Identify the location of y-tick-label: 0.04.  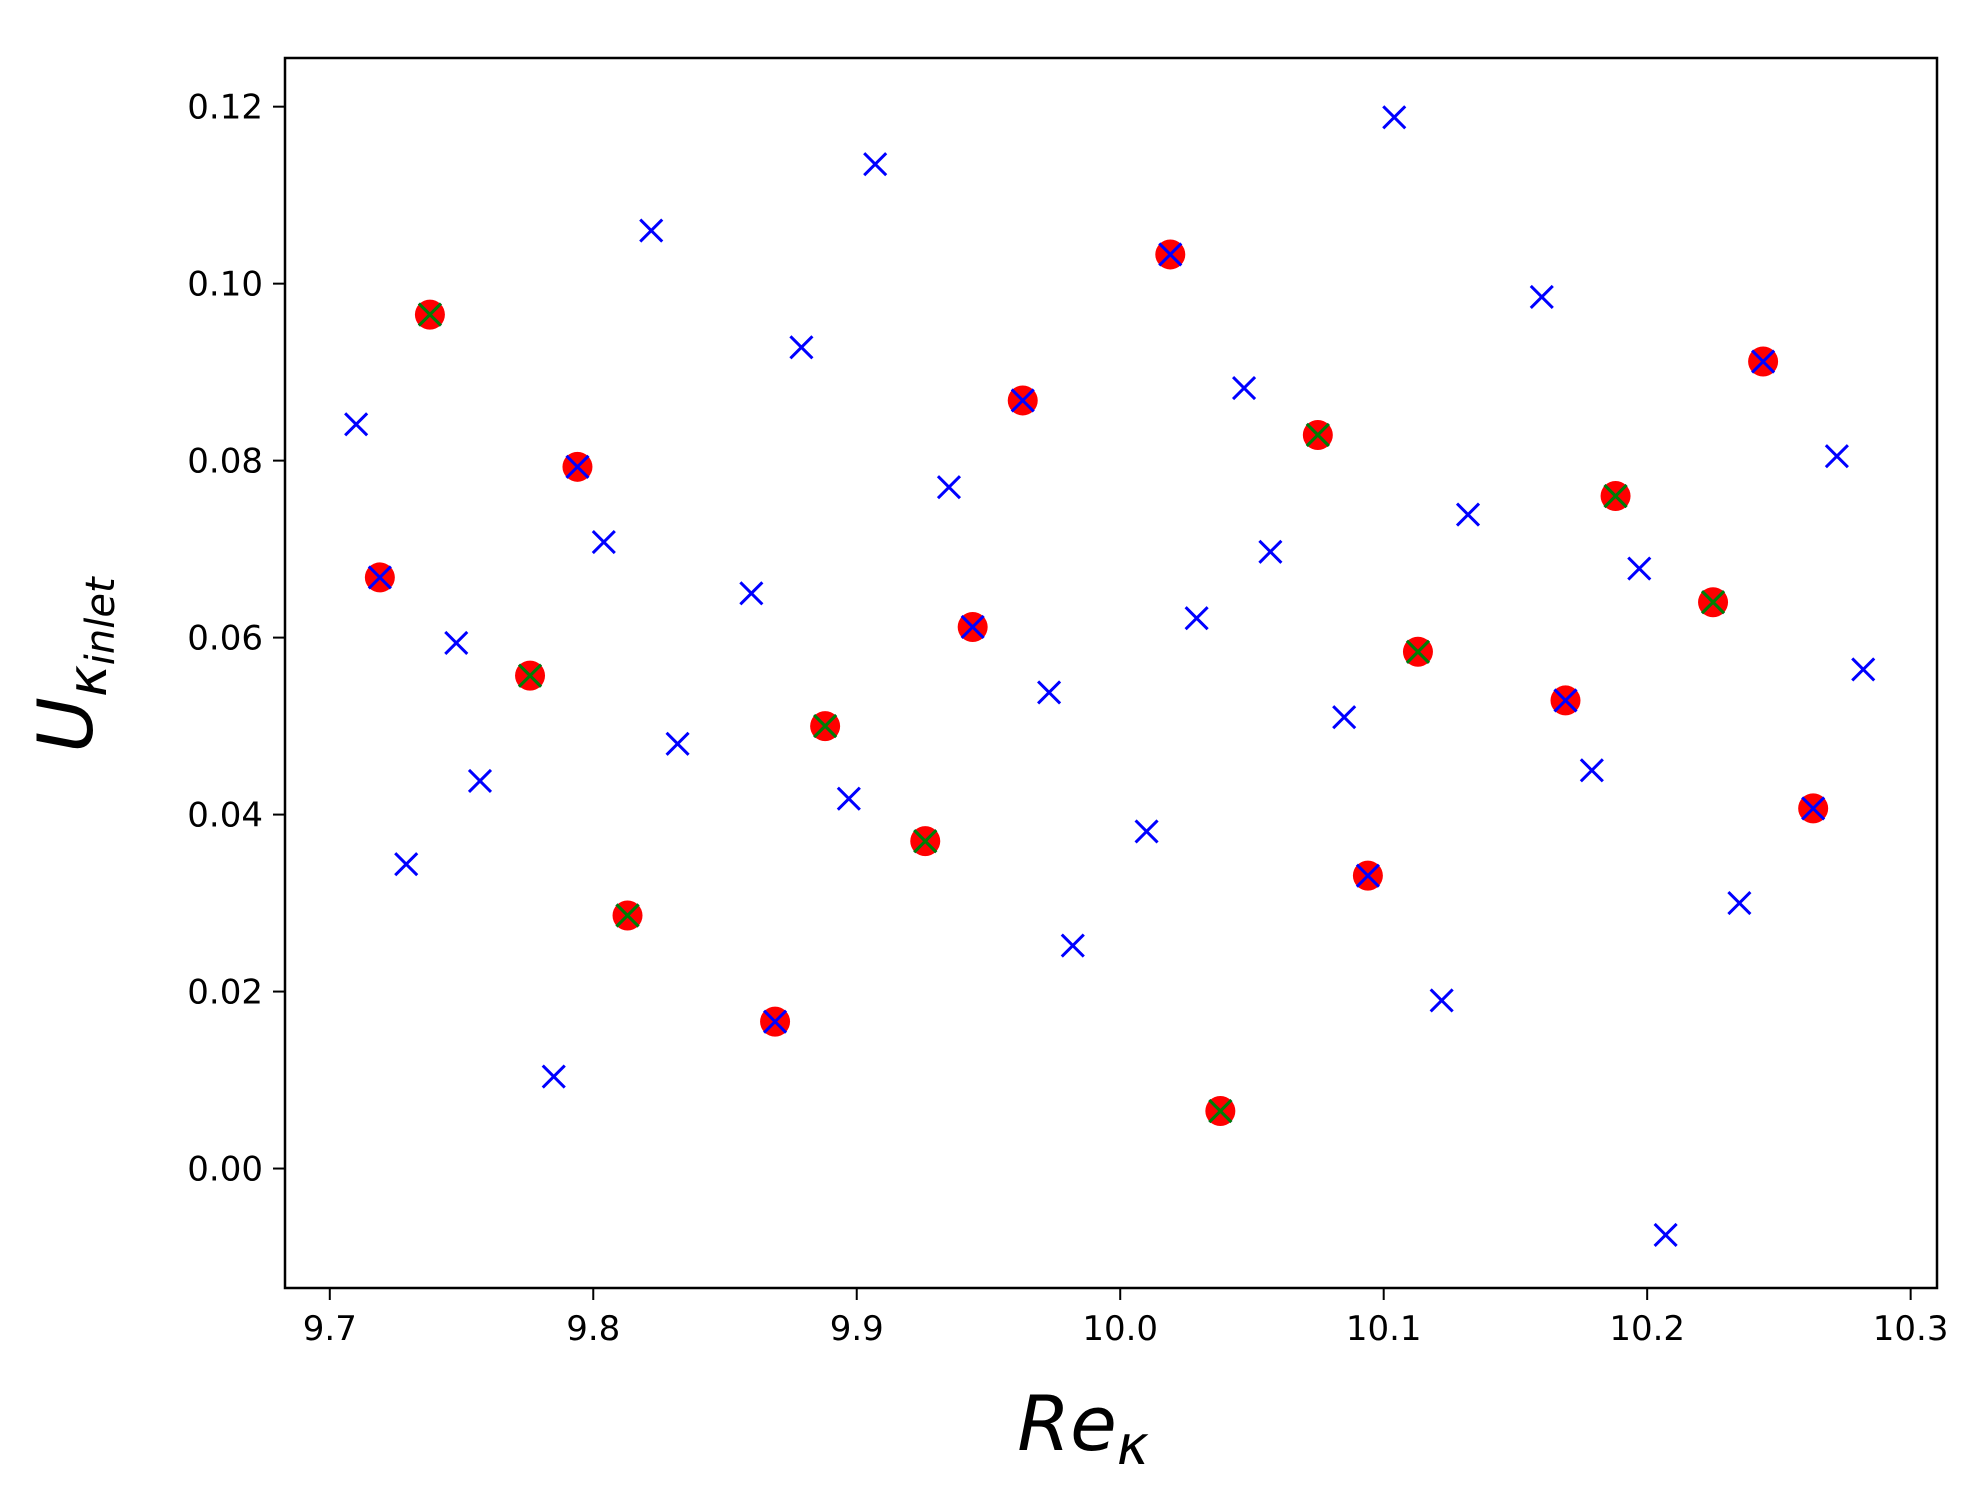
(225, 816).